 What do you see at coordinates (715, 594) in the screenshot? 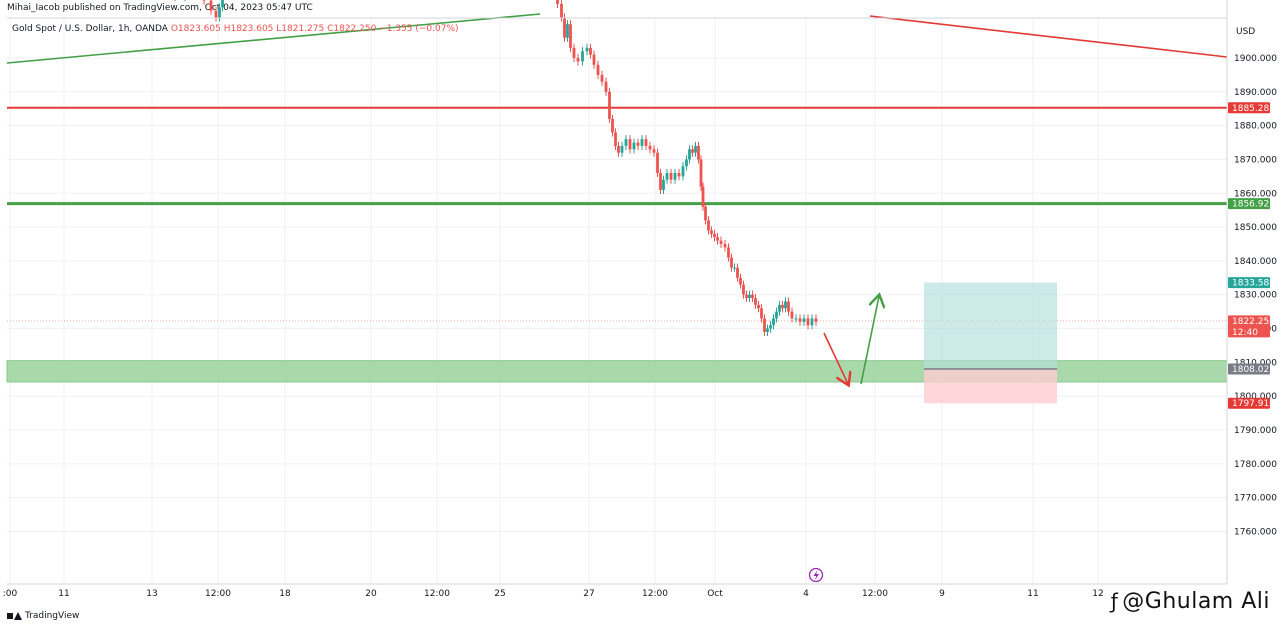
I see `time-tick-label: Oct` at bounding box center [715, 594].